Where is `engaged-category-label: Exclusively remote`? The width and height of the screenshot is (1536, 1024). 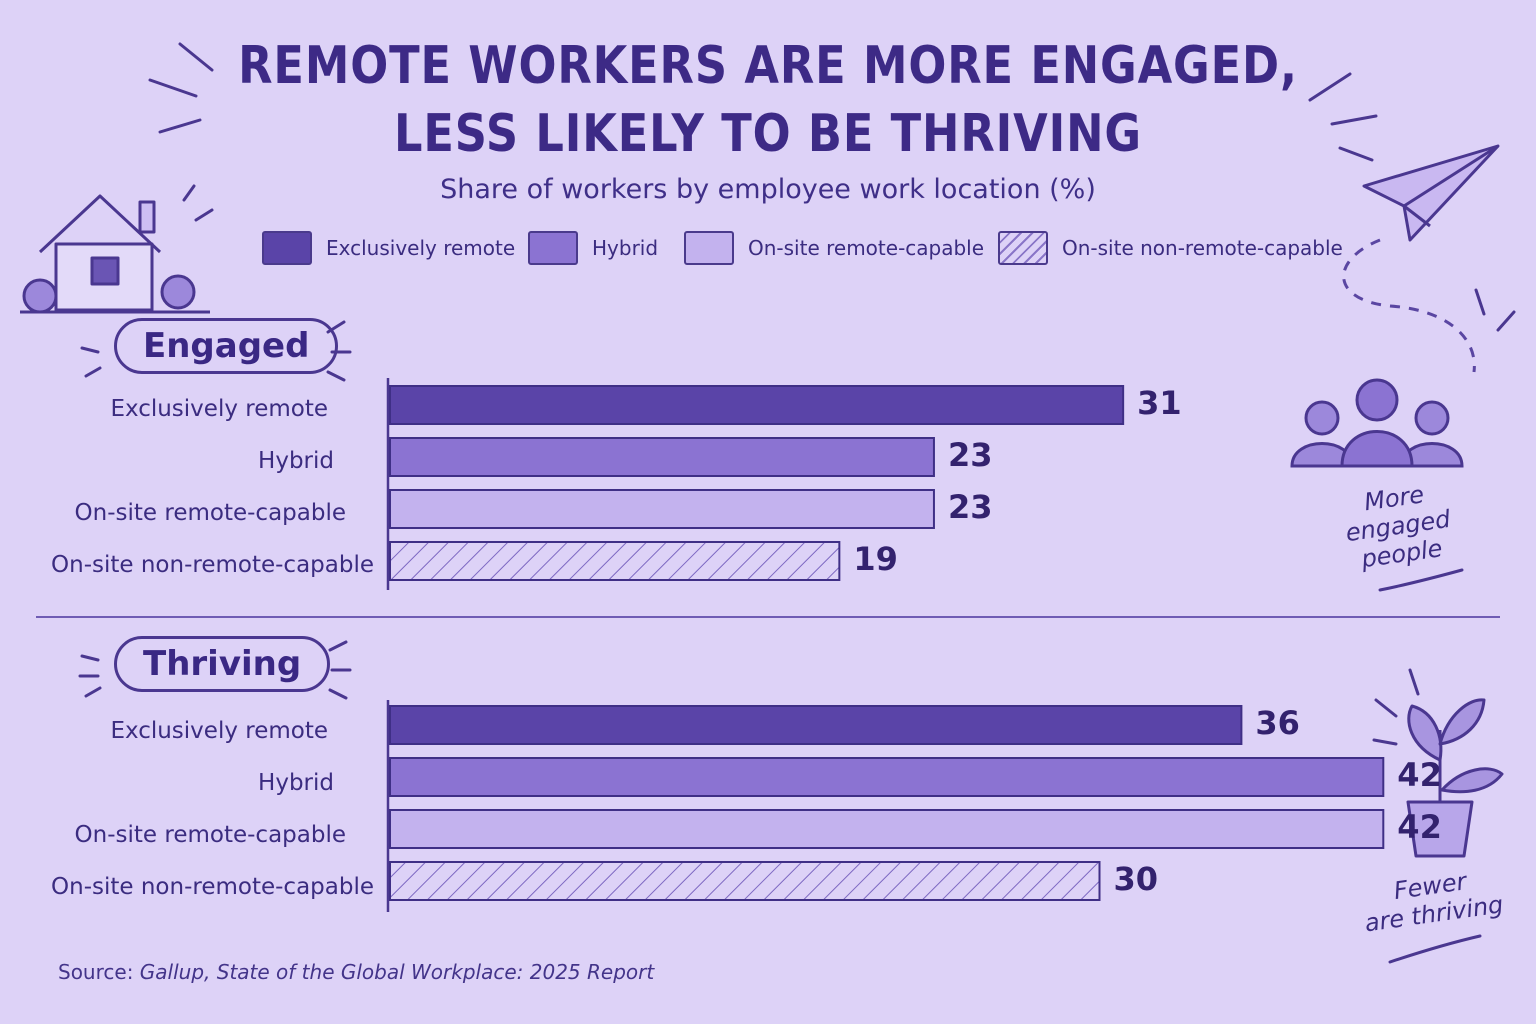 engaged-category-label: Exclusively remote is located at coordinates (219, 409).